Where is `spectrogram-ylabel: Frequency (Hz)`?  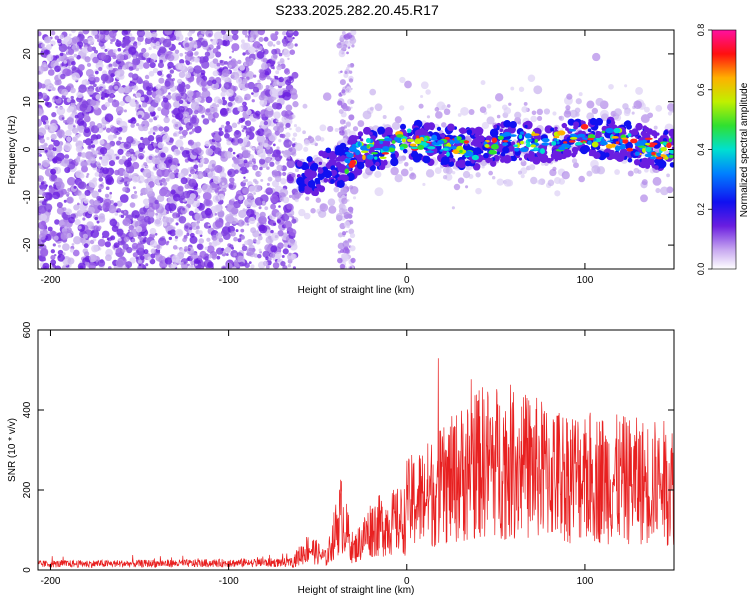 spectrogram-ylabel: Frequency (Hz) is located at coordinates (12, 150).